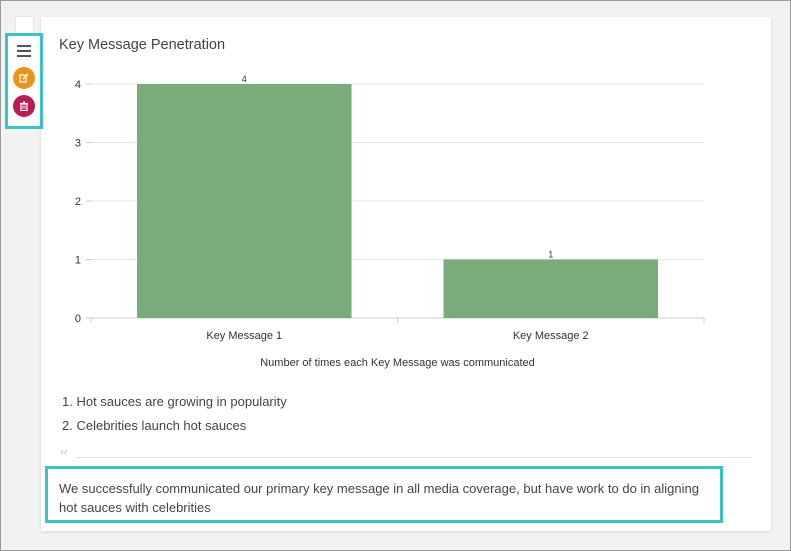 The image size is (791, 551). I want to click on y-tick-label: 1, so click(78, 261).